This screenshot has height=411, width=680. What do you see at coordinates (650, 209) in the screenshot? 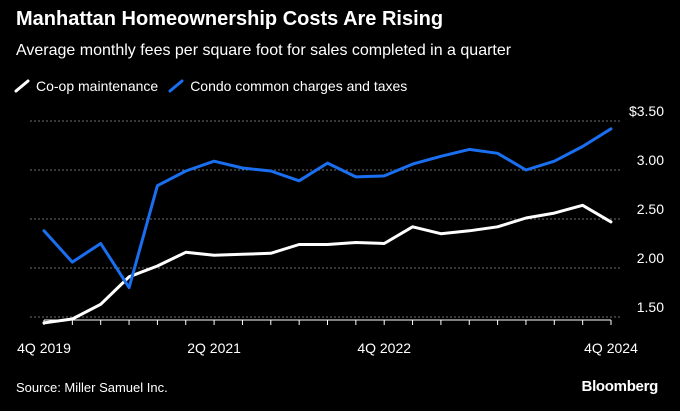
I see `y-tick-label-2: 2.50` at bounding box center [650, 209].